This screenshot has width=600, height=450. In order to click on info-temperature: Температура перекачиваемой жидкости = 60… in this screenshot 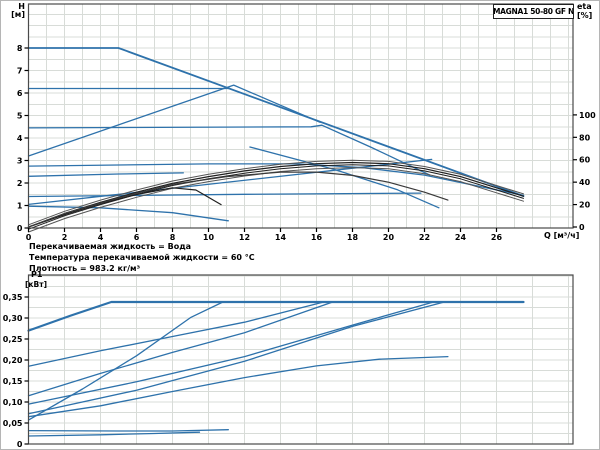, I will do `click(142, 257)`.